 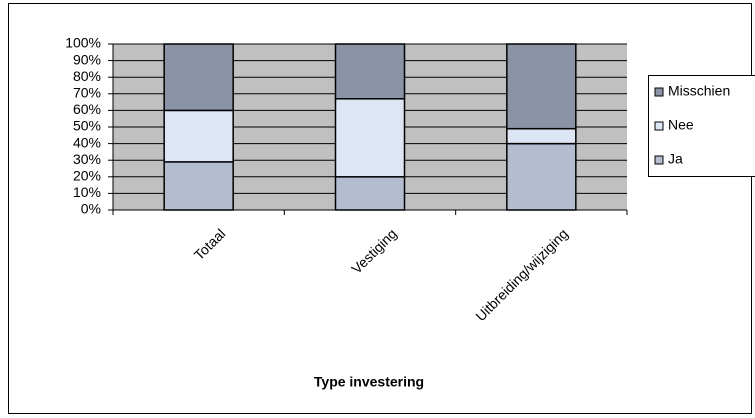 What do you see at coordinates (87, 142) in the screenshot?
I see `y-tick-label: 40%` at bounding box center [87, 142].